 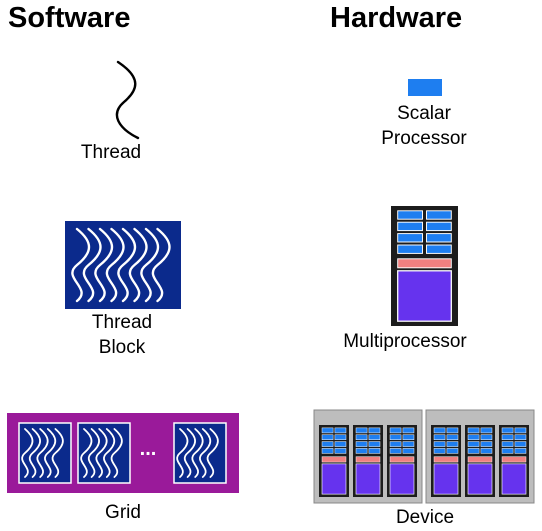 What do you see at coordinates (424, 456) in the screenshot?
I see `device-icon` at bounding box center [424, 456].